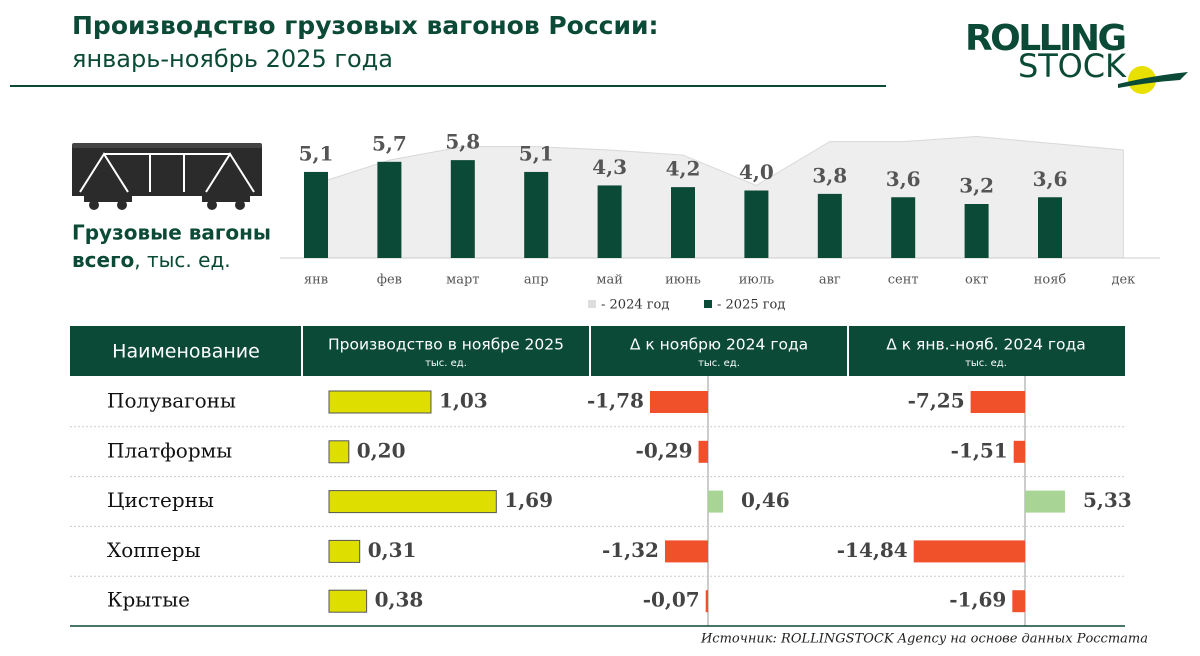 The height and width of the screenshot is (656, 1200). Describe the element at coordinates (1107, 500) in the screenshot. I see `table-value-label: 5,33` at that location.